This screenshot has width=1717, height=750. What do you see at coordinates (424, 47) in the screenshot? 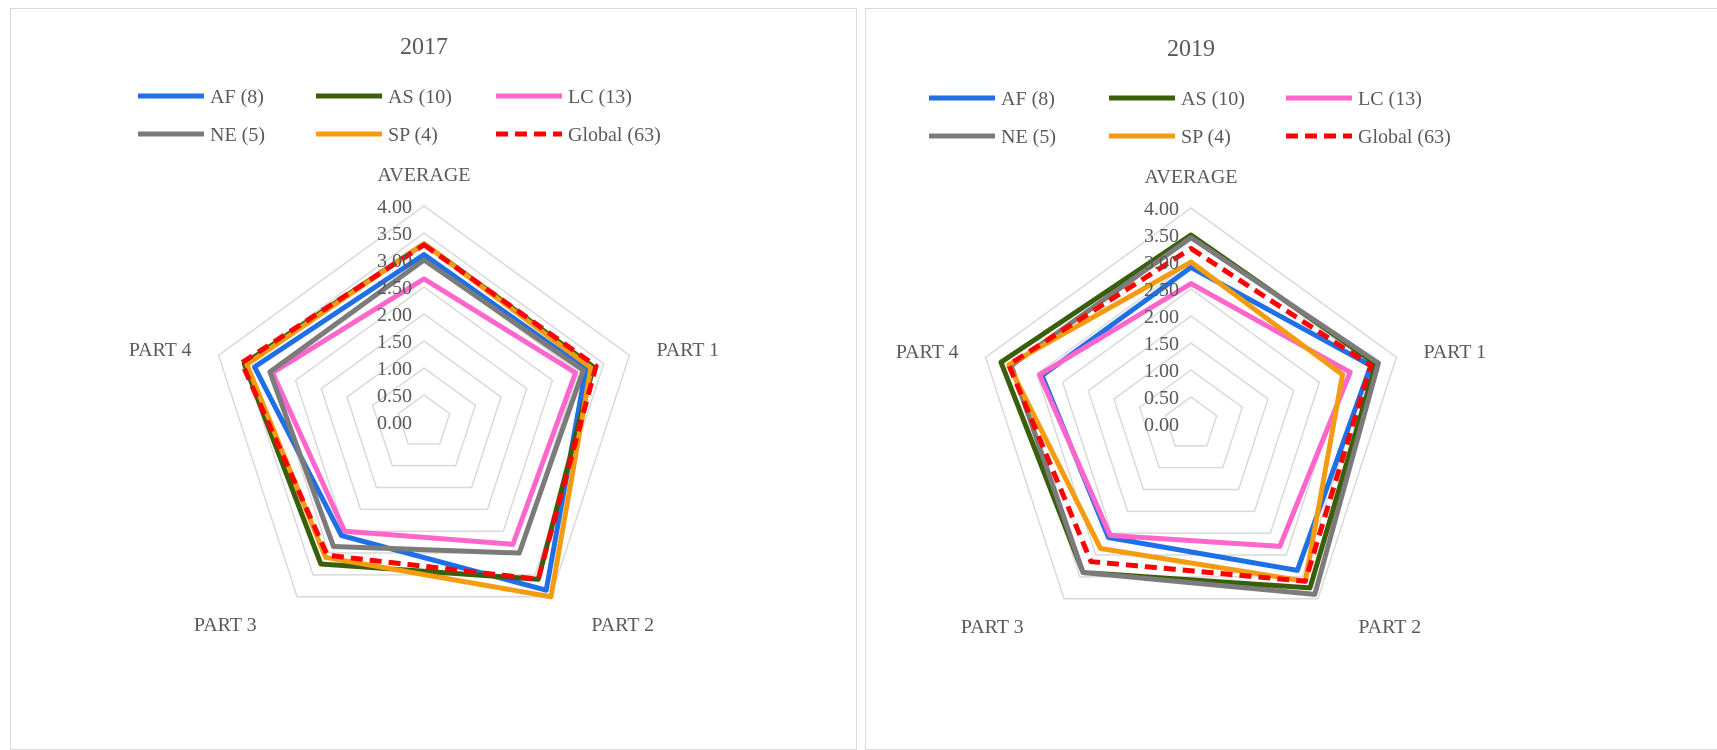
I see `chart-title: 2017` at bounding box center [424, 47].